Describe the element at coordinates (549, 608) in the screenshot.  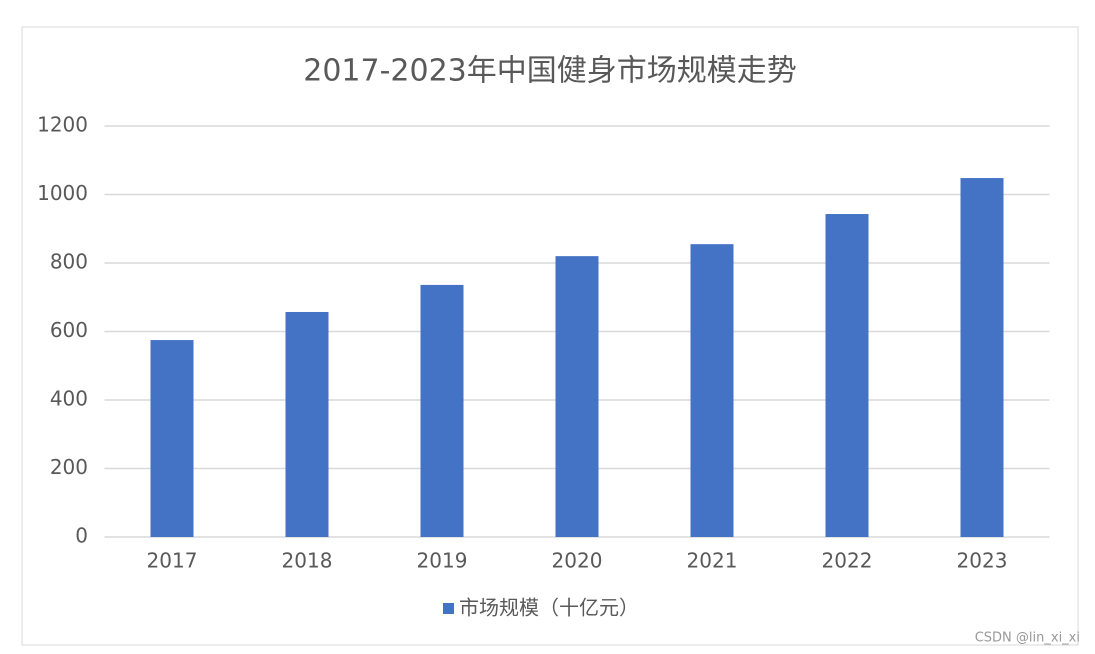
I see `legend-label: 市场规模（十亿元）` at that location.